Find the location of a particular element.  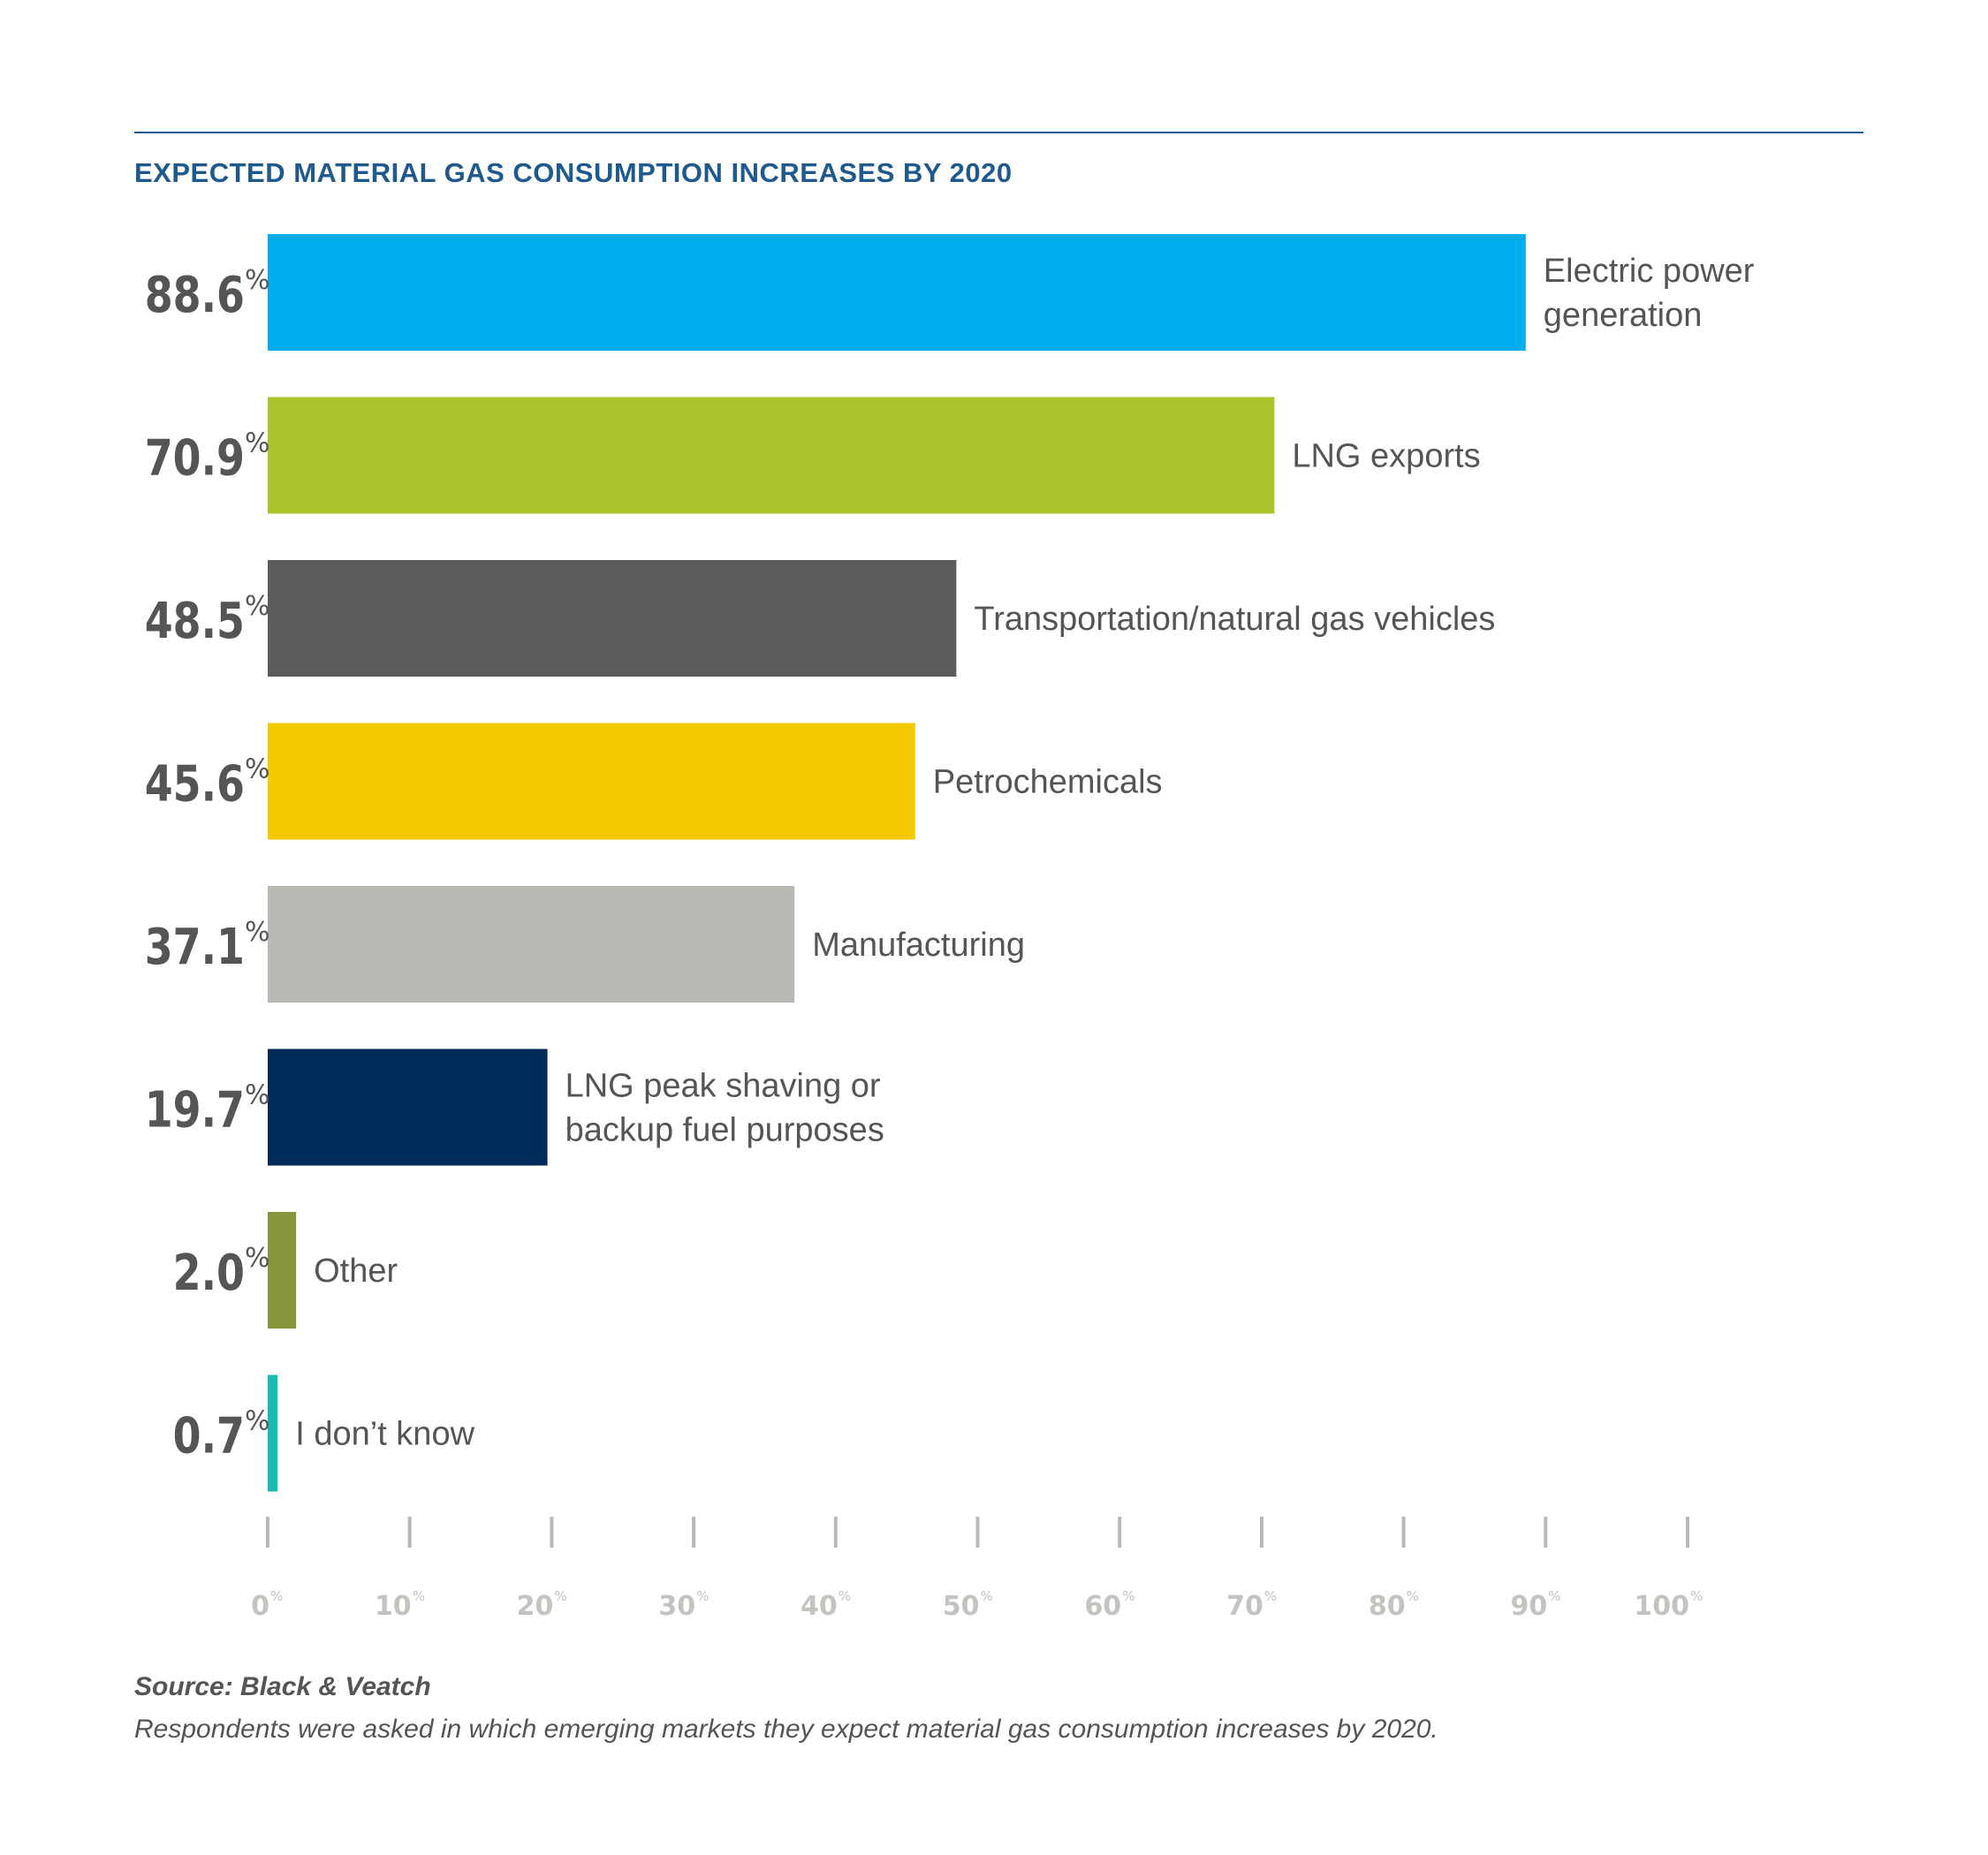

top-rule is located at coordinates (998, 132).